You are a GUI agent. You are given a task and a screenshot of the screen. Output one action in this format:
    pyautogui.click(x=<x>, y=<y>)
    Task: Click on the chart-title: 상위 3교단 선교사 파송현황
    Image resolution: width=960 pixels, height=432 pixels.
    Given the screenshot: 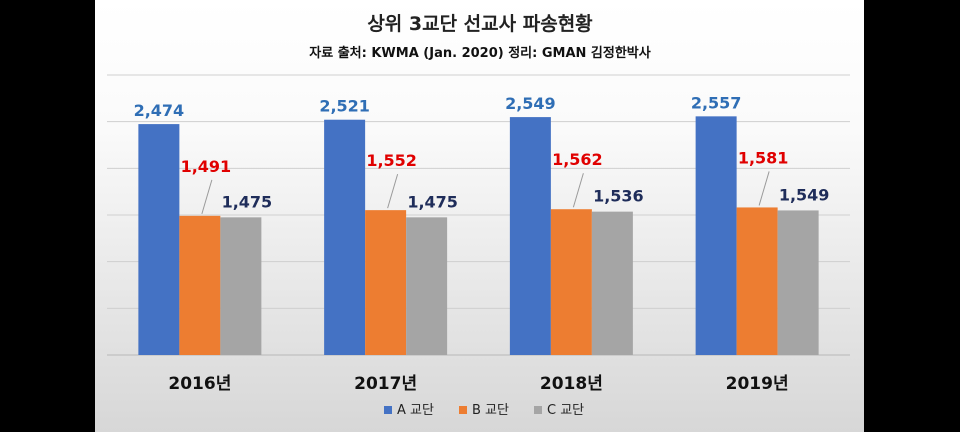 What is the action you would take?
    pyautogui.click(x=480, y=23)
    